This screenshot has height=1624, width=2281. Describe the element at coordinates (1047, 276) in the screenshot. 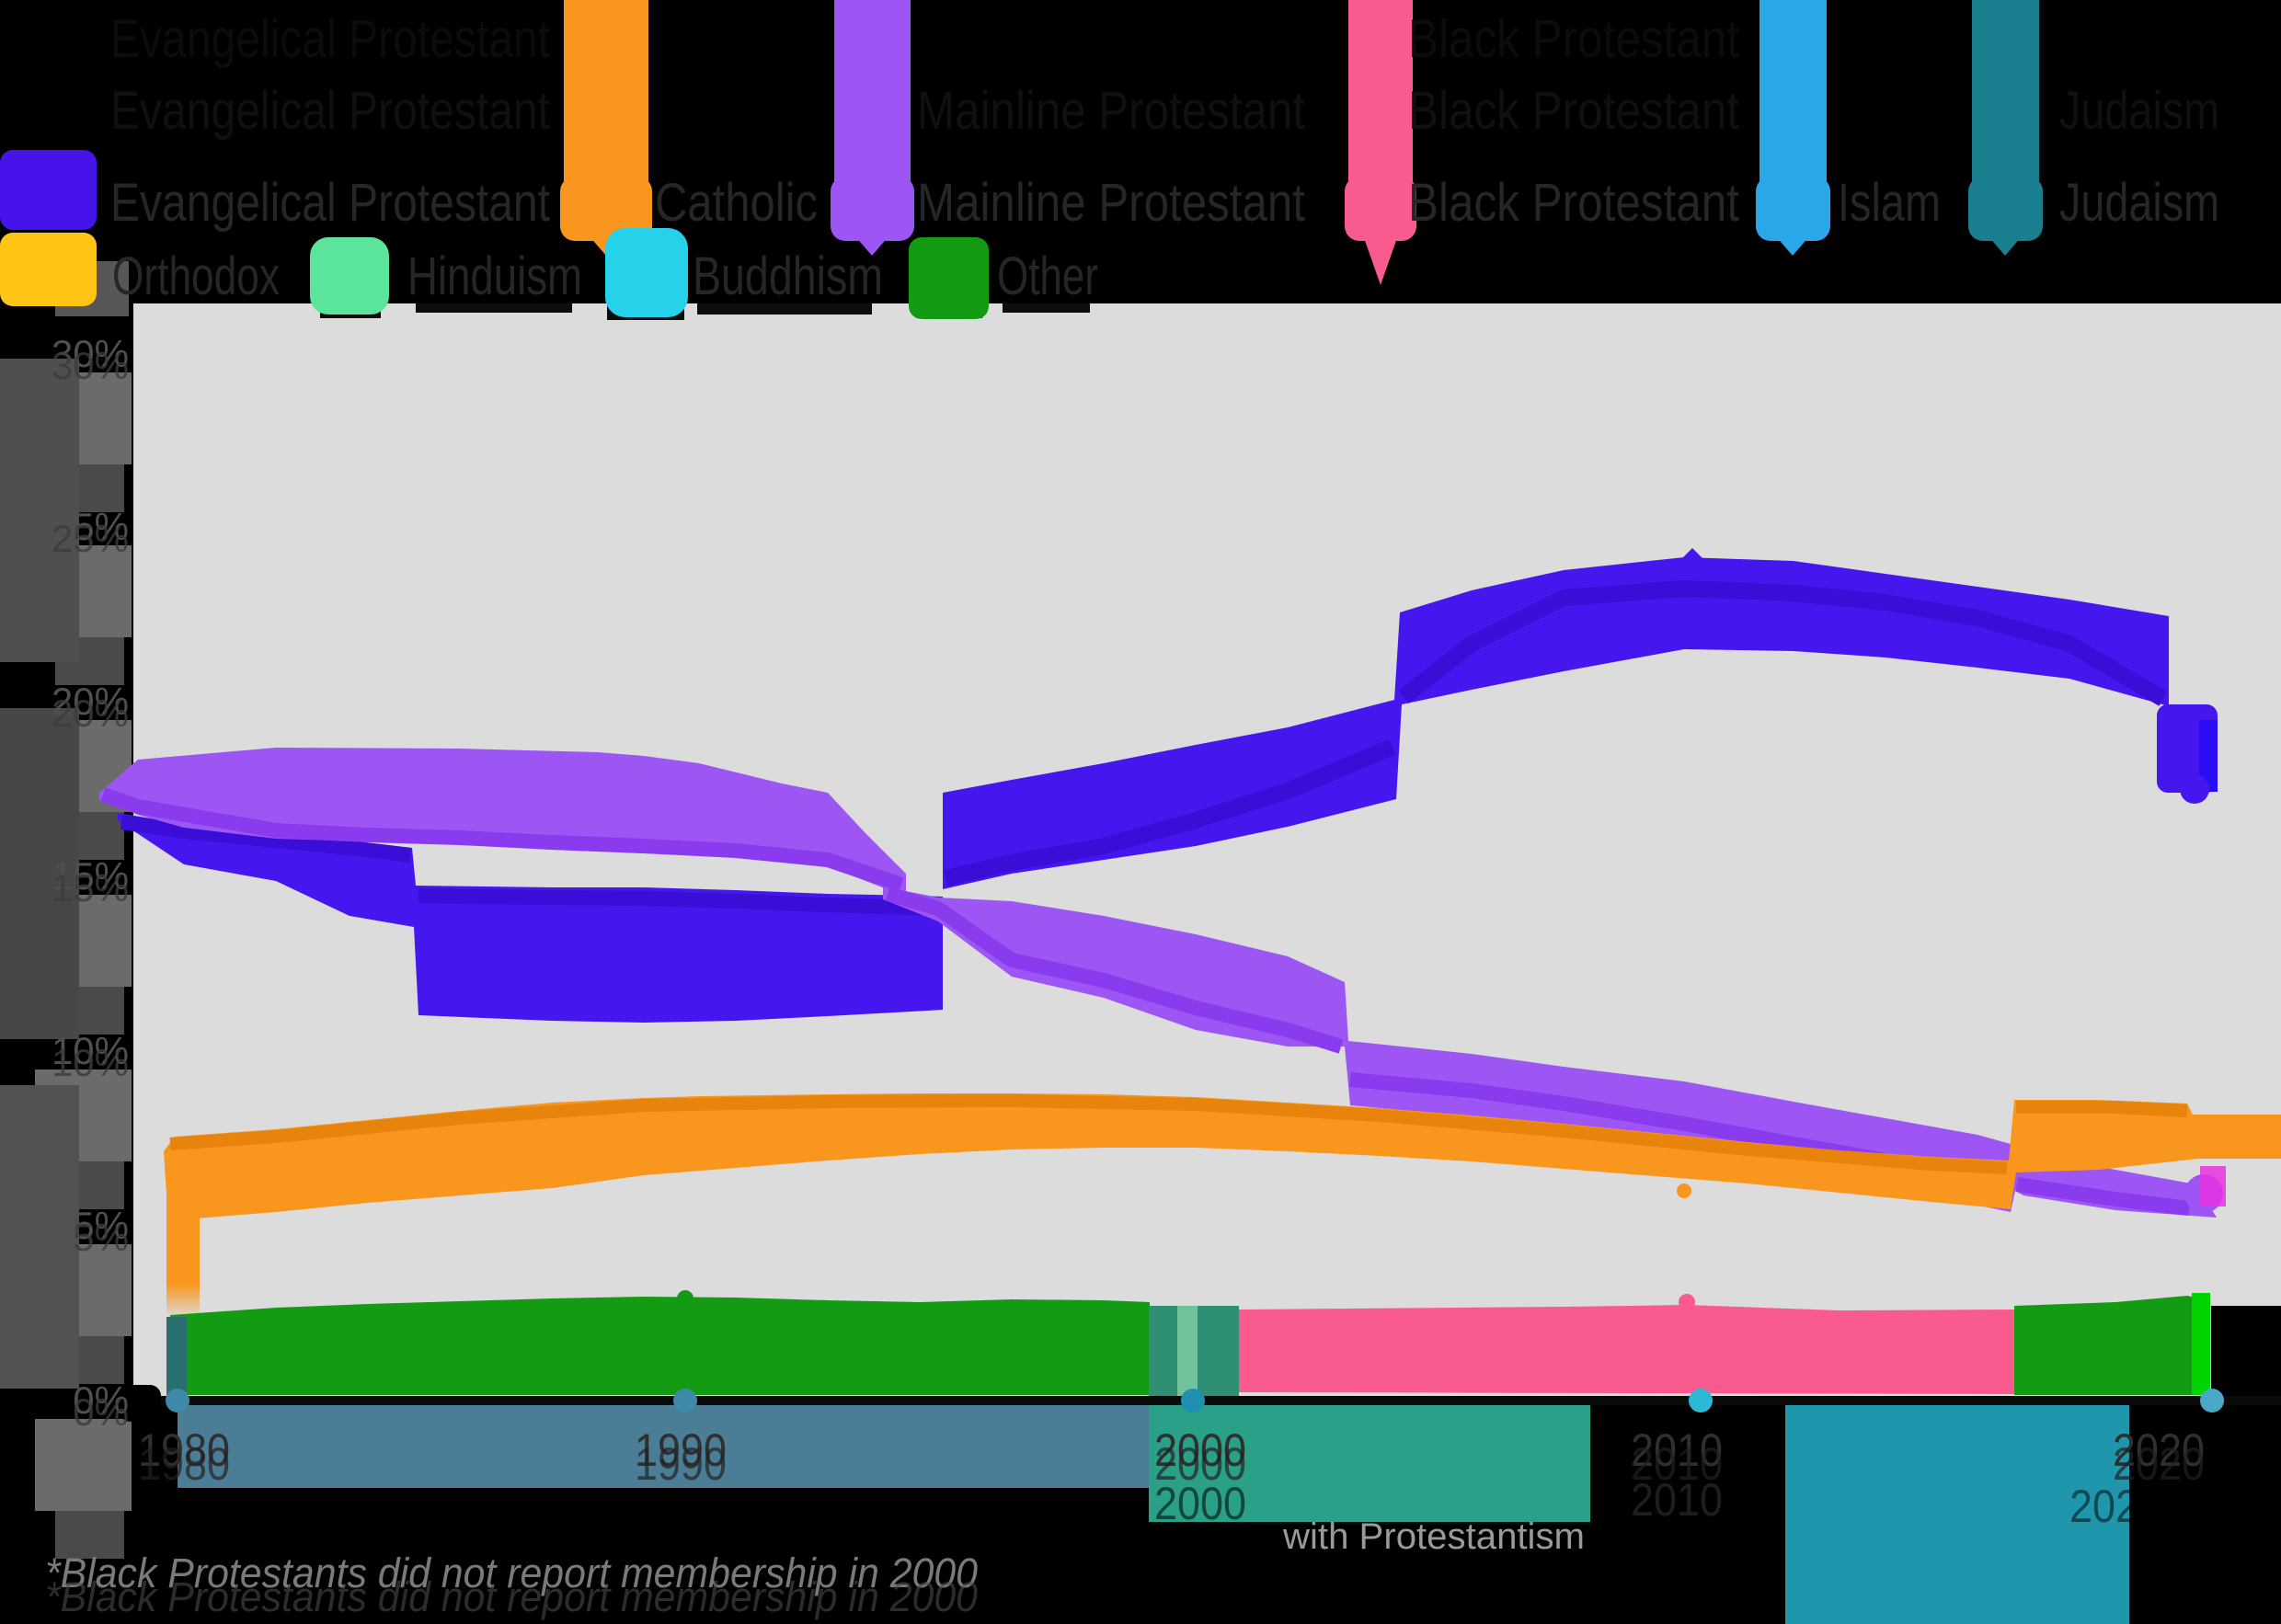

I see `svg-text: Other` at that location.